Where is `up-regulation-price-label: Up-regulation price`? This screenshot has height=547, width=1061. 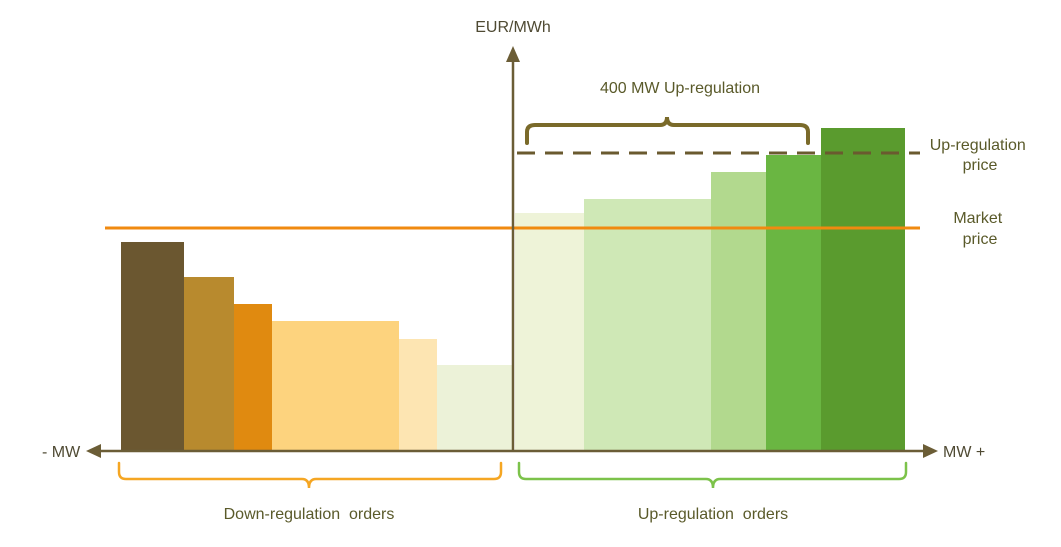 up-regulation-price-label: Up-regulation price is located at coordinates (980, 155).